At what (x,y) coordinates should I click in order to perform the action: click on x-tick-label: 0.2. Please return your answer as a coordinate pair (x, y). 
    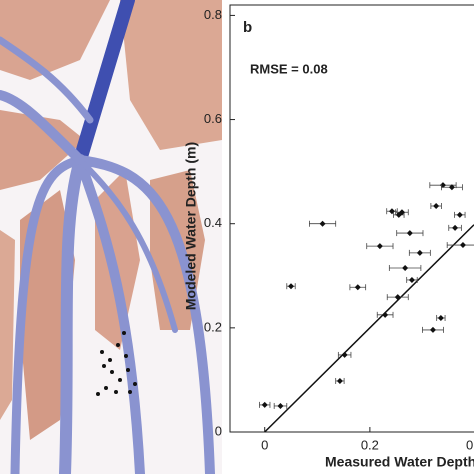
    Looking at the image, I should click on (370, 444).